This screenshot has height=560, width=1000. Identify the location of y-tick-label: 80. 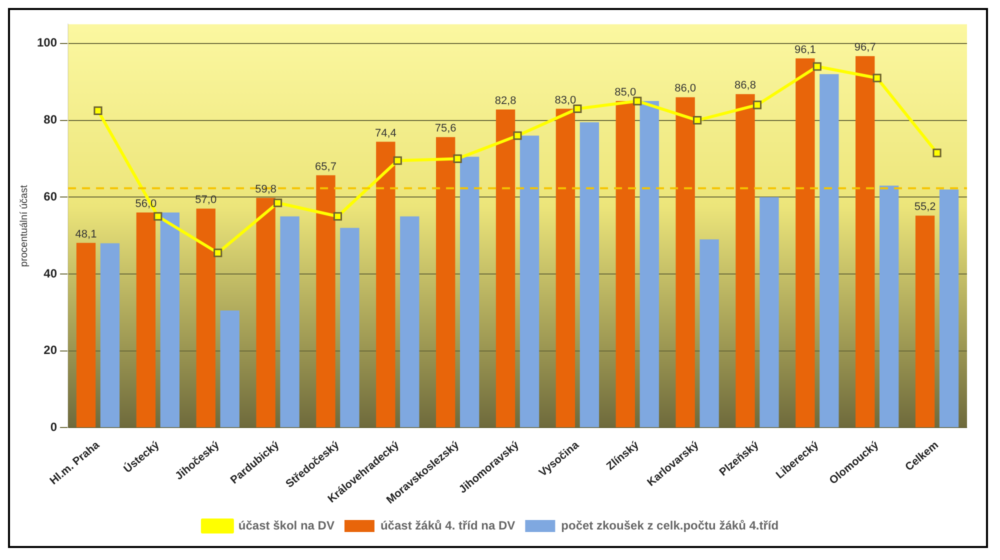
(51, 119).